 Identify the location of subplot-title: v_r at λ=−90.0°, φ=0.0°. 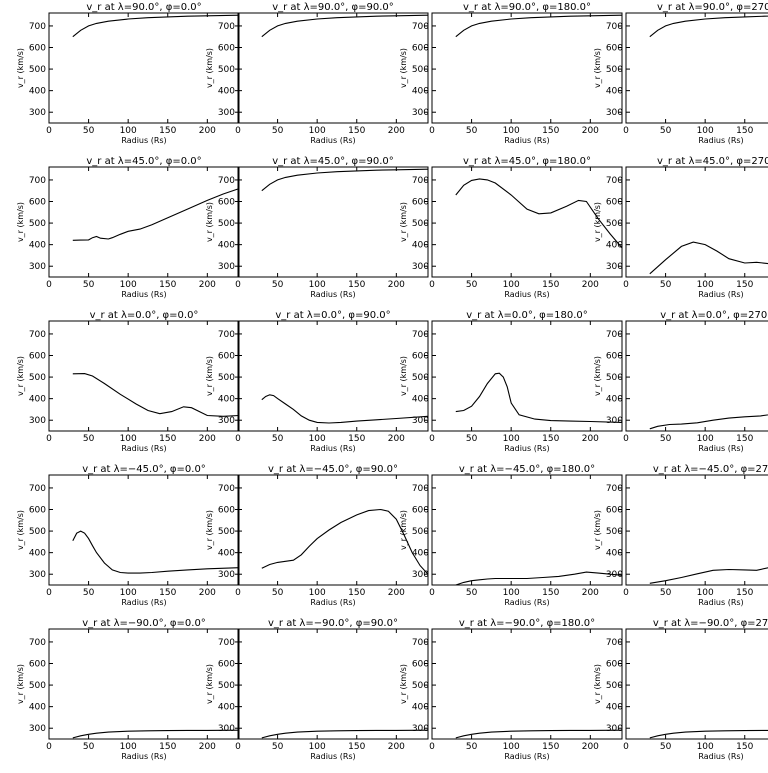
(144, 623).